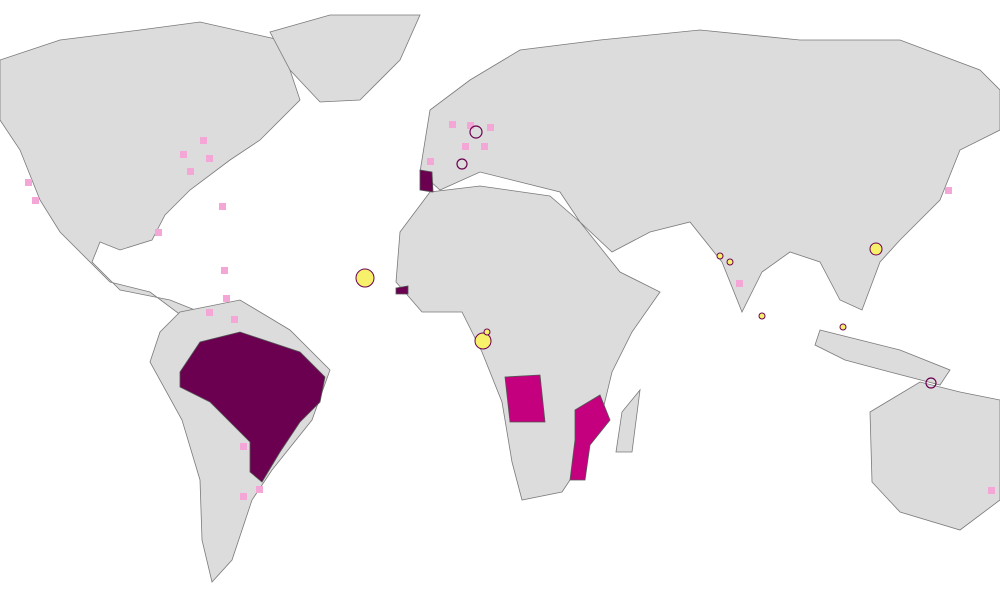 The height and width of the screenshot is (594, 1000). What do you see at coordinates (525, 398) in the screenshot?
I see `angola` at bounding box center [525, 398].